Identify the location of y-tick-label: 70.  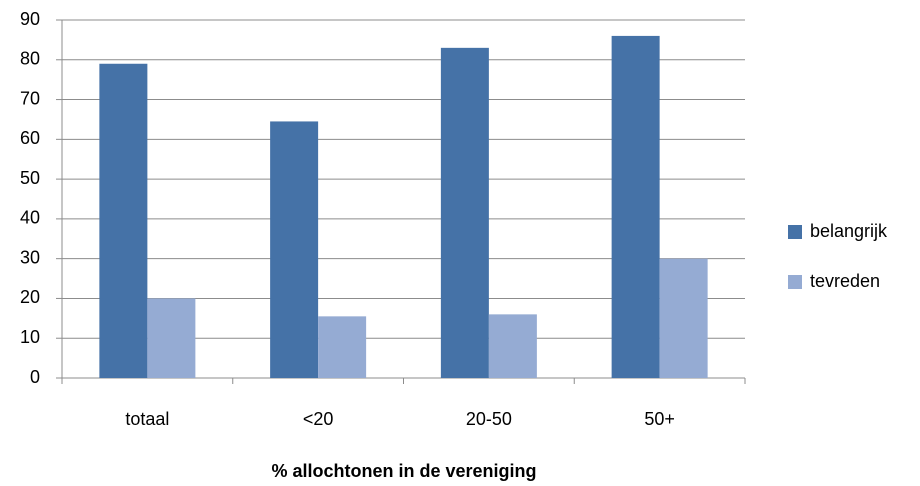
(30, 98).